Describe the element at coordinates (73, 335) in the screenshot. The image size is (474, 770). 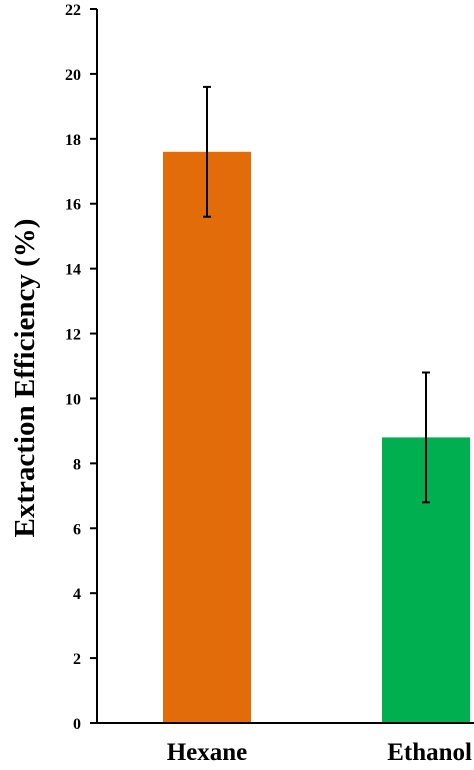
I see `y-tick-label: 12` at that location.